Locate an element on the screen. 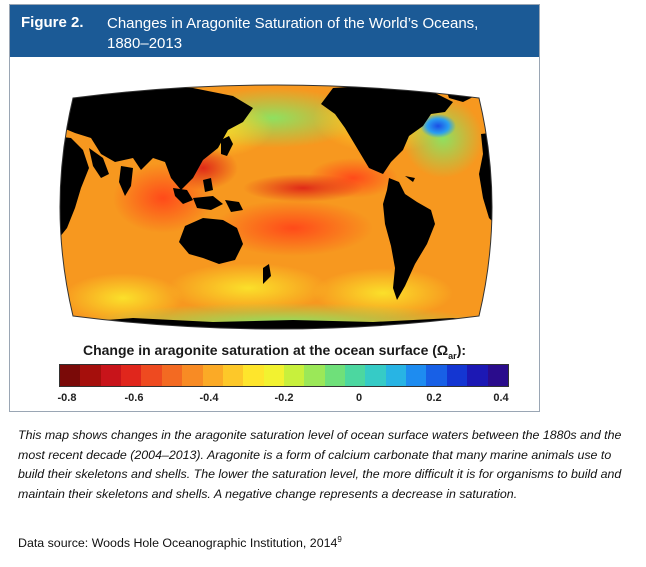  scale-tick-label: -0.8 is located at coordinates (67, 398).